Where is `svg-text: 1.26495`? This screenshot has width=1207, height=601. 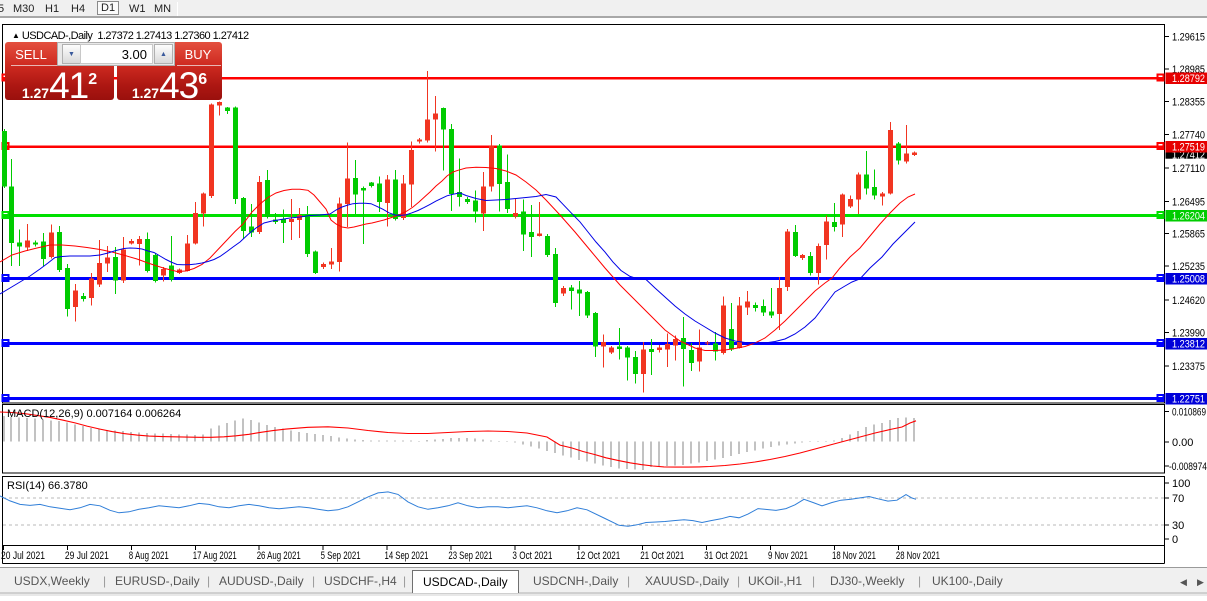 svg-text: 1.26495 is located at coordinates (1188, 203).